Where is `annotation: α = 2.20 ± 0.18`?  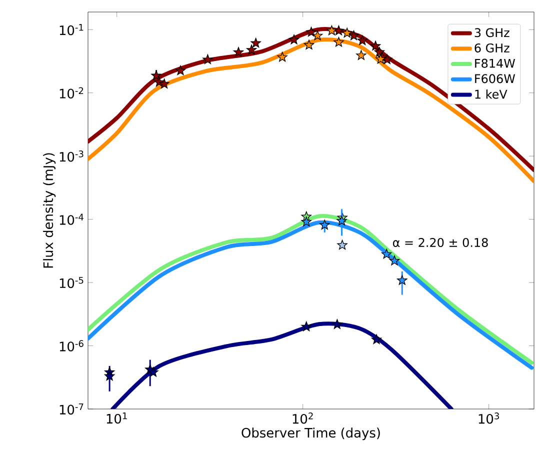 annotation: α = 2.20 ± 0.18 is located at coordinates (440, 243).